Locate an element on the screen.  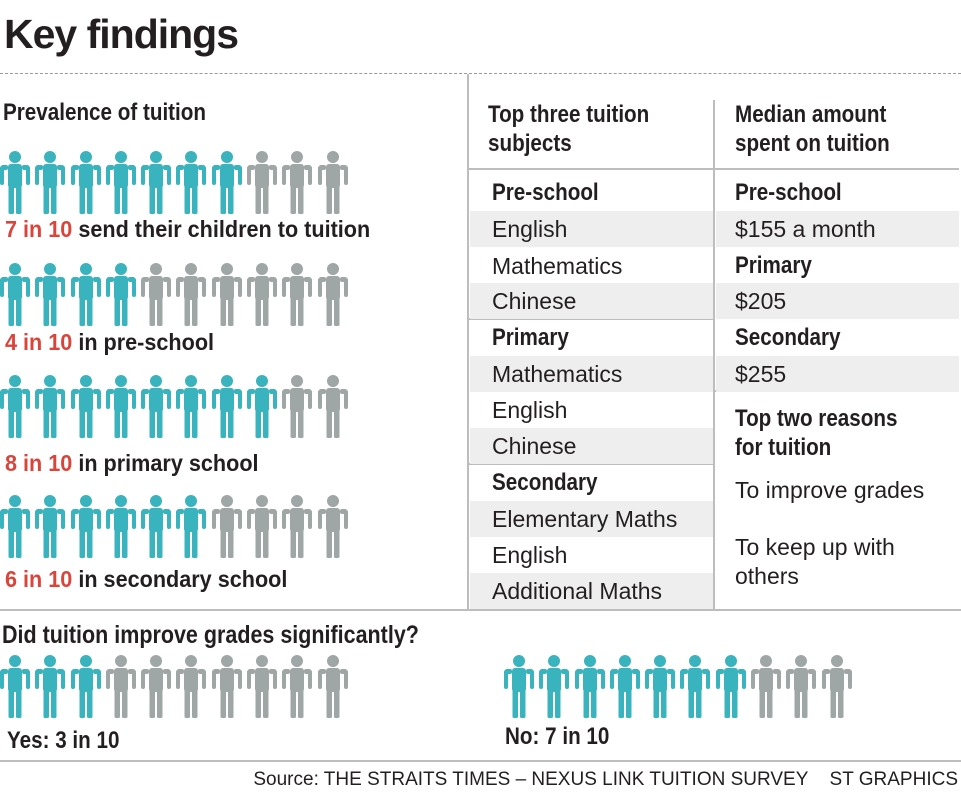
reasons-heading-line-2: for tuition is located at coordinates (783, 447).